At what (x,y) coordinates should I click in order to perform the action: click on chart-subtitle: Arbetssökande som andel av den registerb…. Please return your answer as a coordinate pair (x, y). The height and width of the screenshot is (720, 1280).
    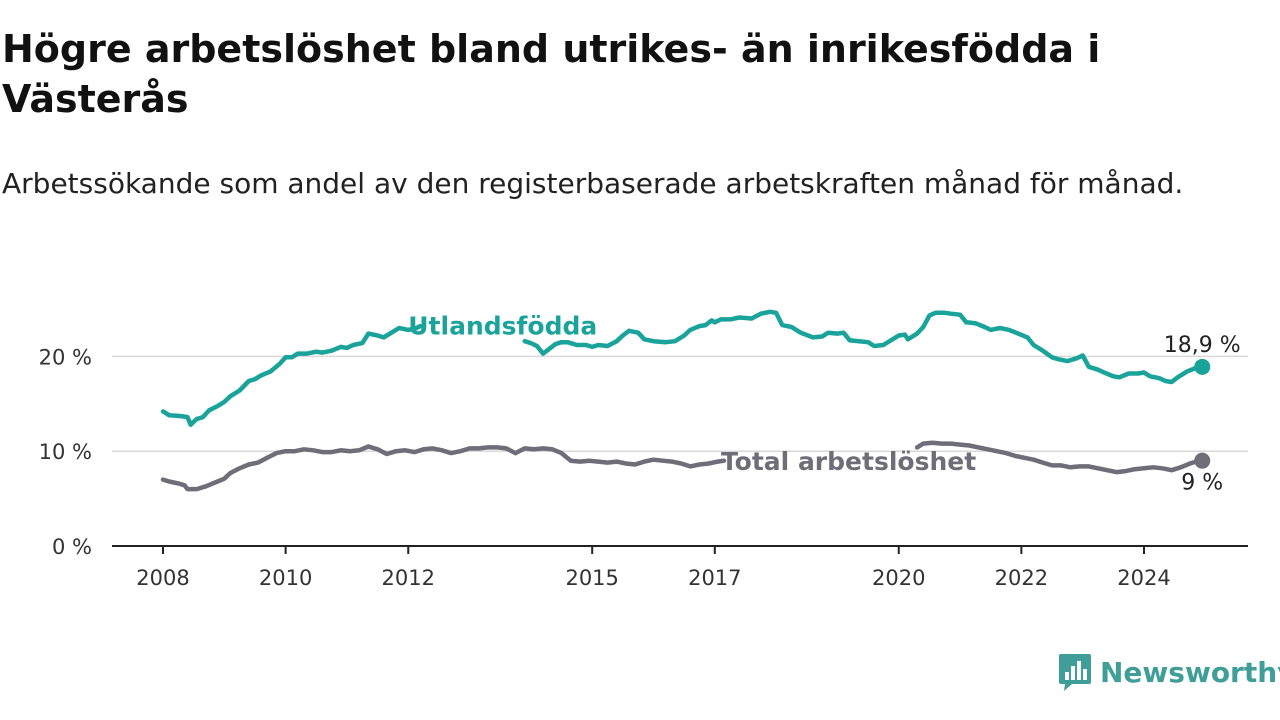
    Looking at the image, I should click on (593, 183).